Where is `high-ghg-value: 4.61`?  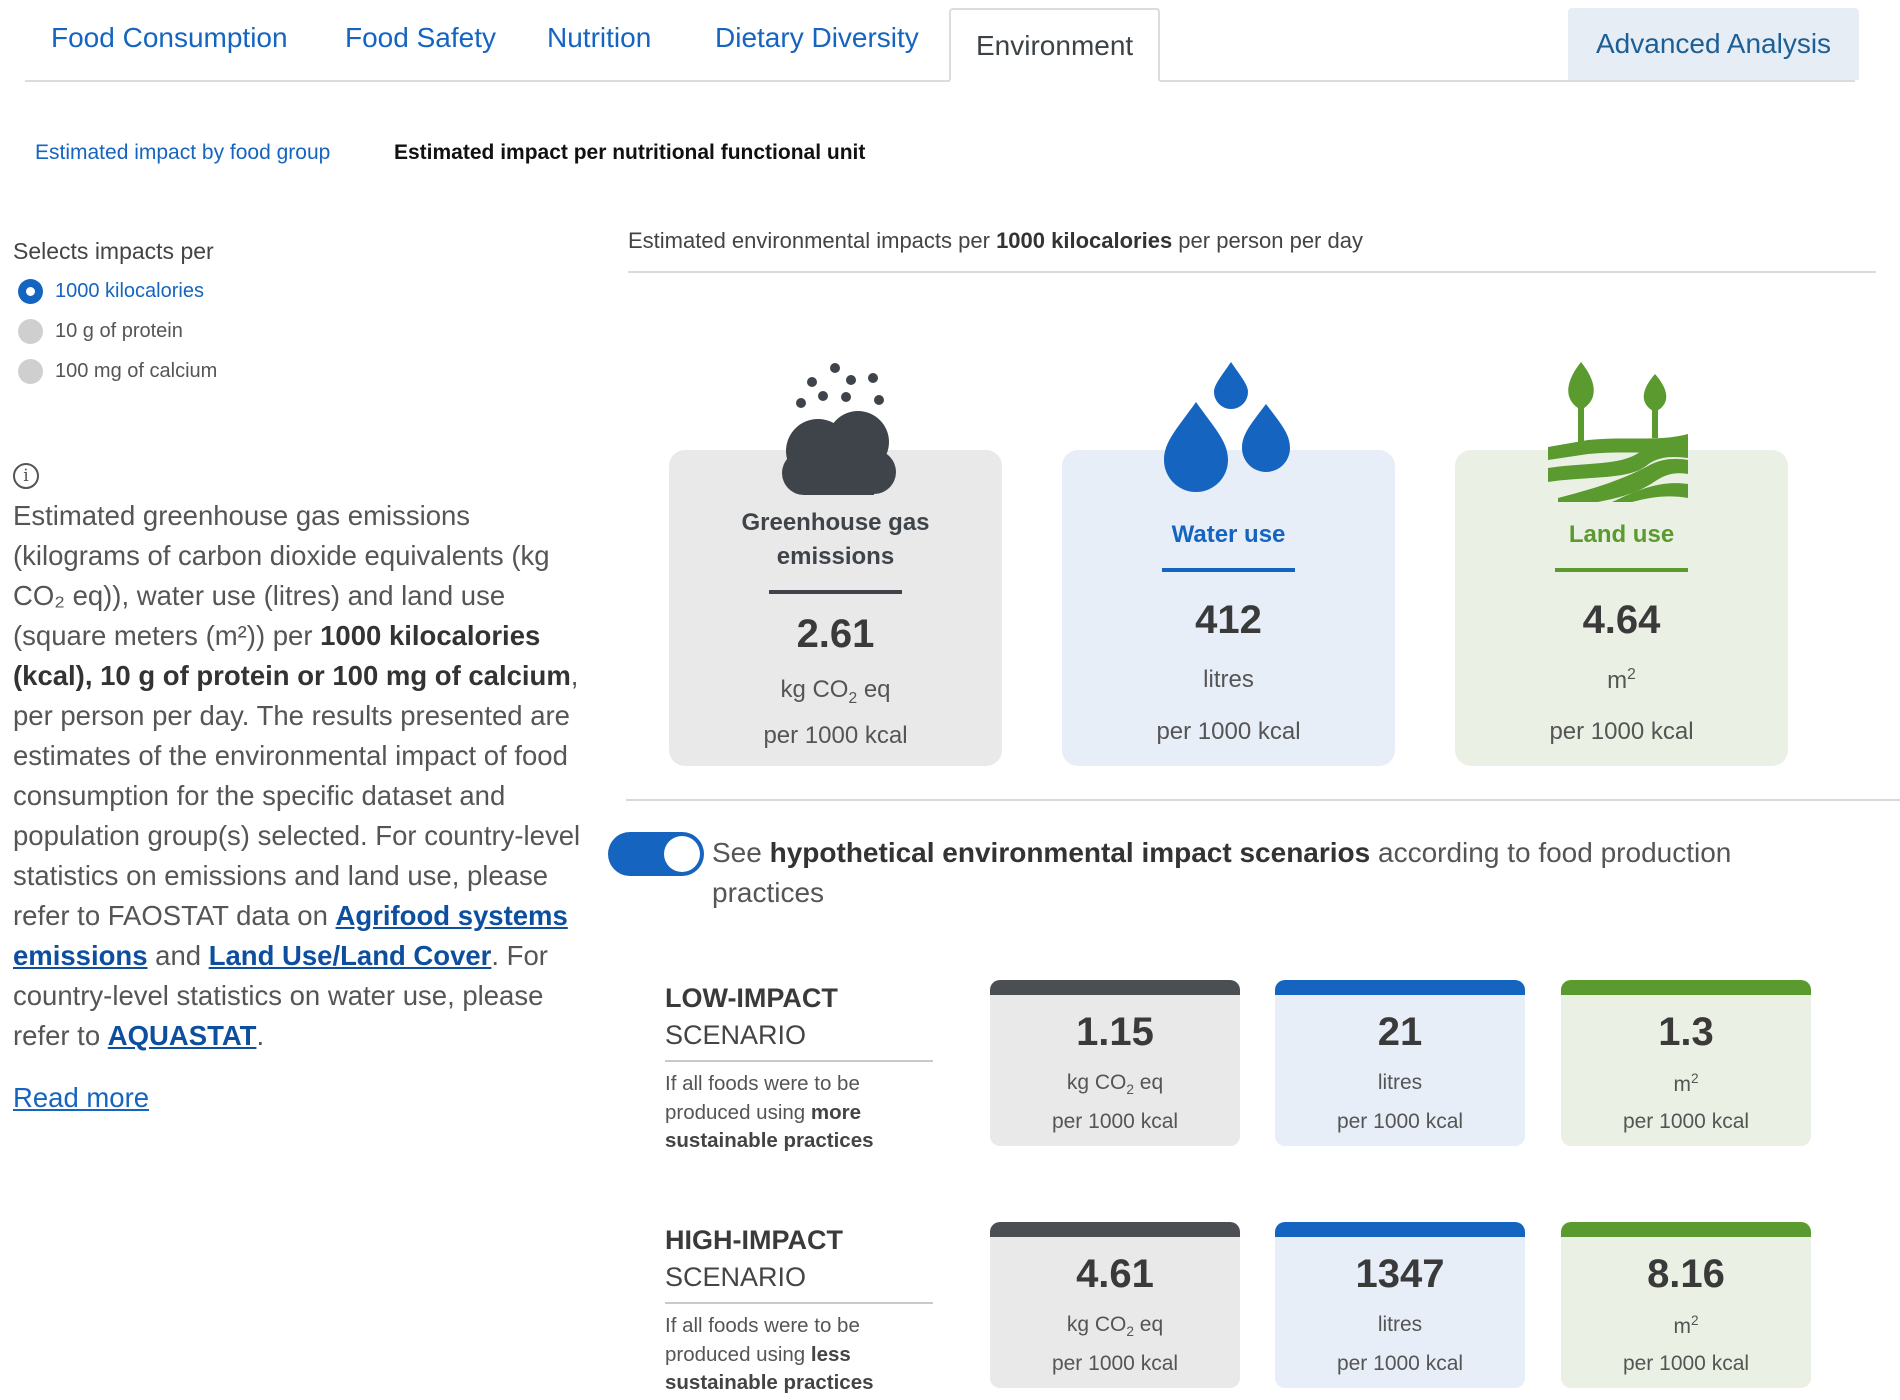
high-ghg-value: 4.61 is located at coordinates (1115, 1274).